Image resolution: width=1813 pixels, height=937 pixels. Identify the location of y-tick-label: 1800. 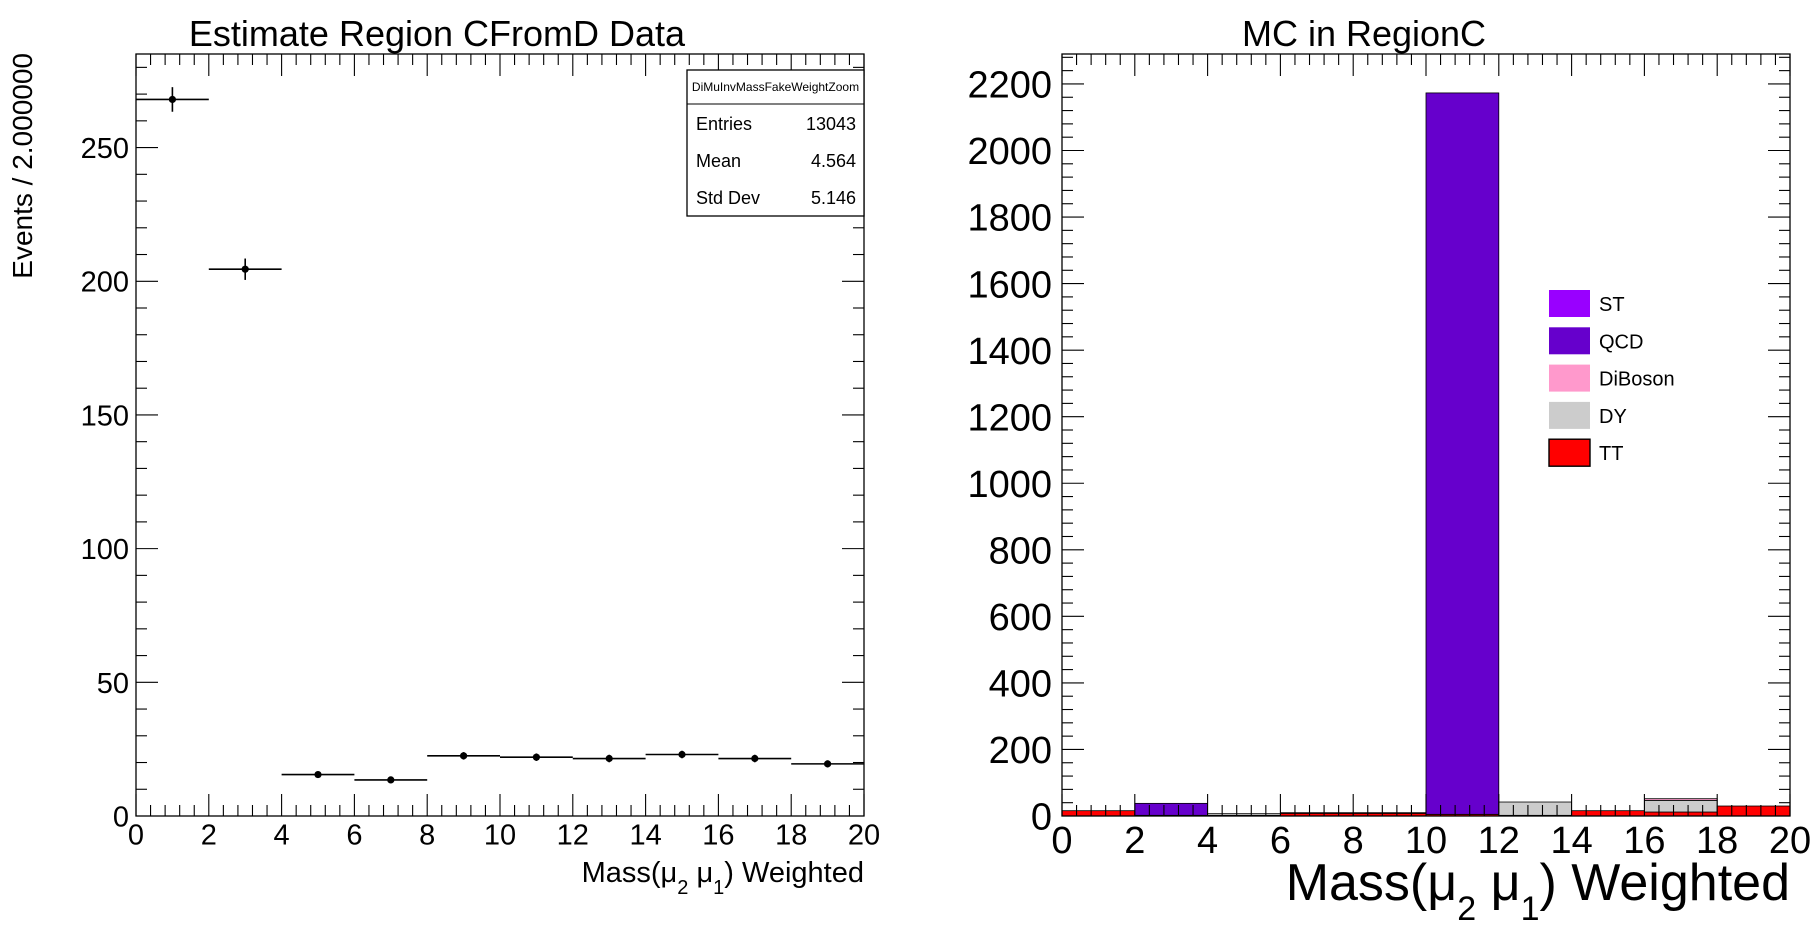
(1009, 219).